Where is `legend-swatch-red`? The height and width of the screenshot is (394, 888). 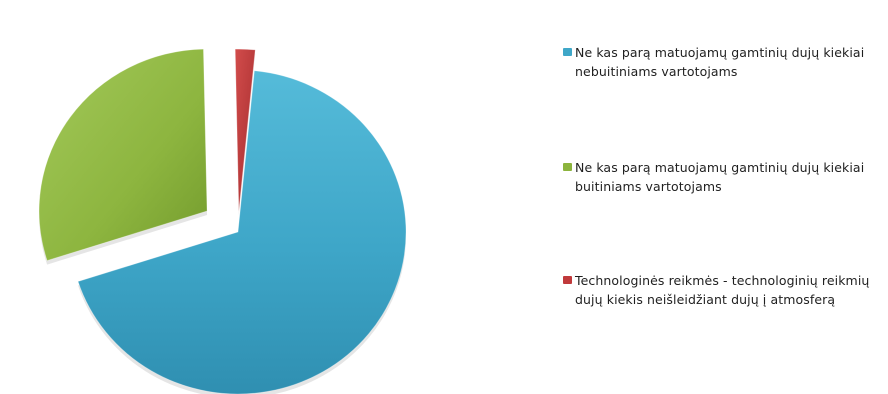
legend-swatch-red is located at coordinates (567, 280).